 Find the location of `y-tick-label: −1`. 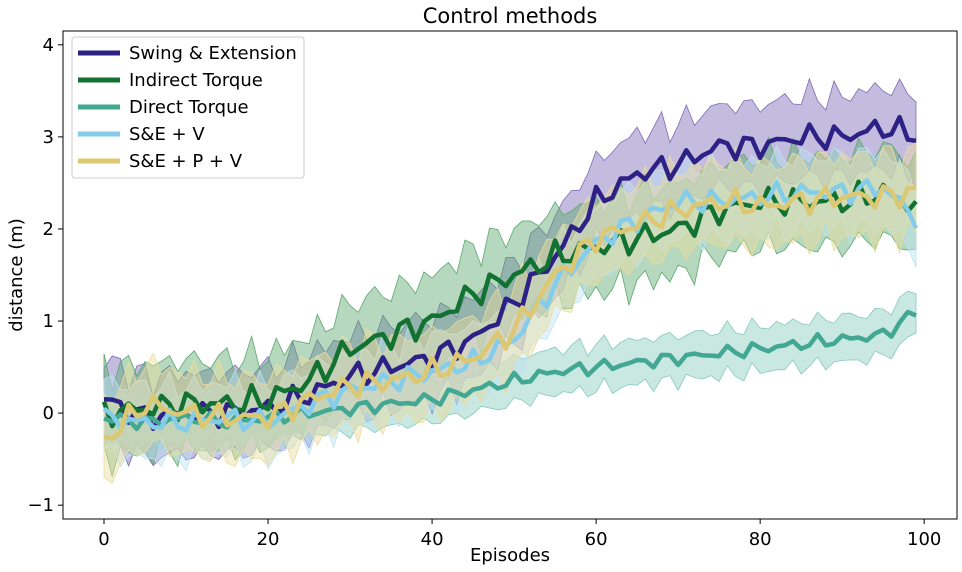

y-tick-label: −1 is located at coordinates (40, 505).